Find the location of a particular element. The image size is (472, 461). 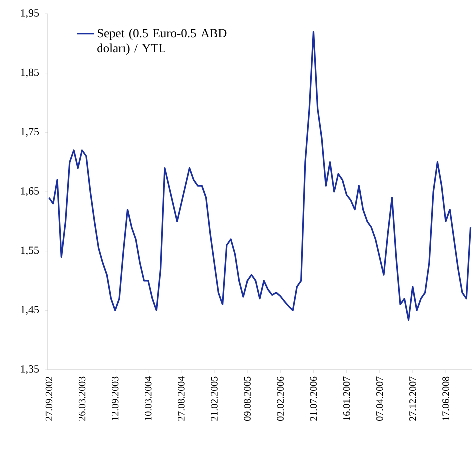

x-tick-label: 27.12.2007 is located at coordinates (413, 398).